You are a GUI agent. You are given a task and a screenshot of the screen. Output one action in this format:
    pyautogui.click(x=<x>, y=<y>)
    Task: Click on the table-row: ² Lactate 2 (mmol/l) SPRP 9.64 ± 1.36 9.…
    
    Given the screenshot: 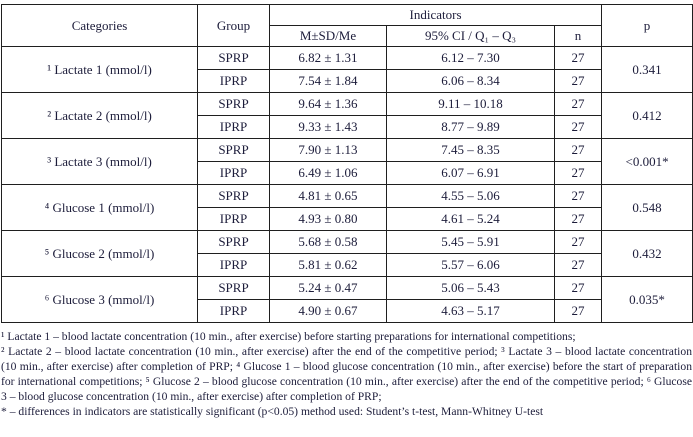 What is the action you would take?
    pyautogui.click(x=347, y=115)
    